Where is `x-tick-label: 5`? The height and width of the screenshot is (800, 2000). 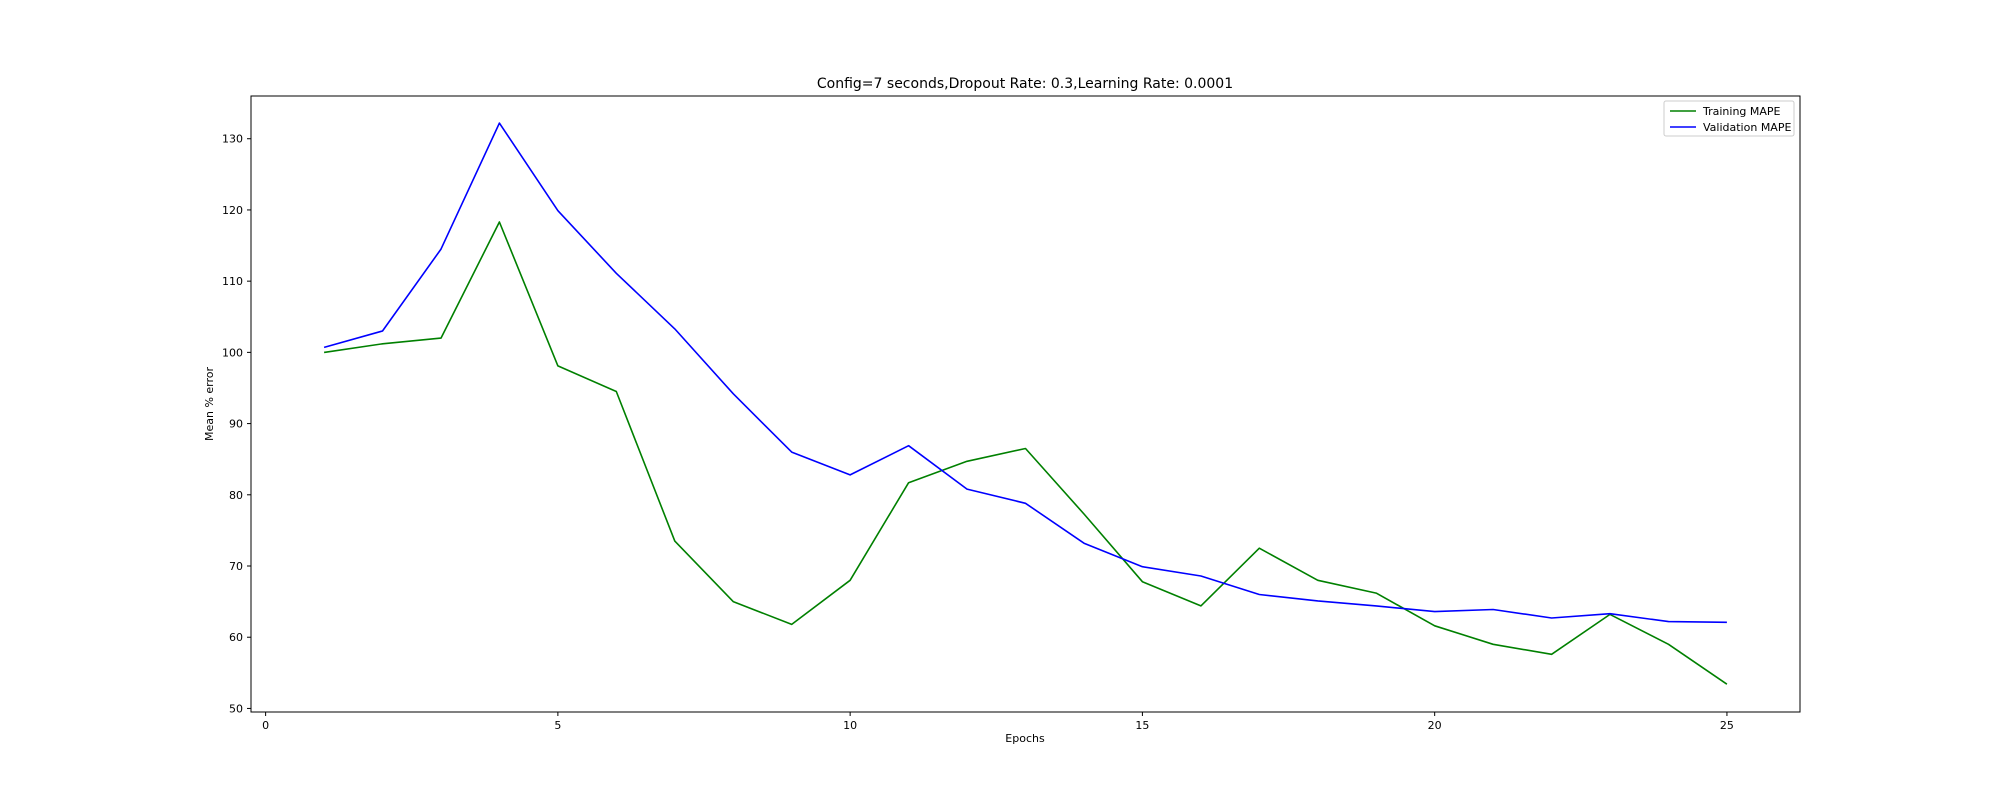
x-tick-label: 5 is located at coordinates (557, 725).